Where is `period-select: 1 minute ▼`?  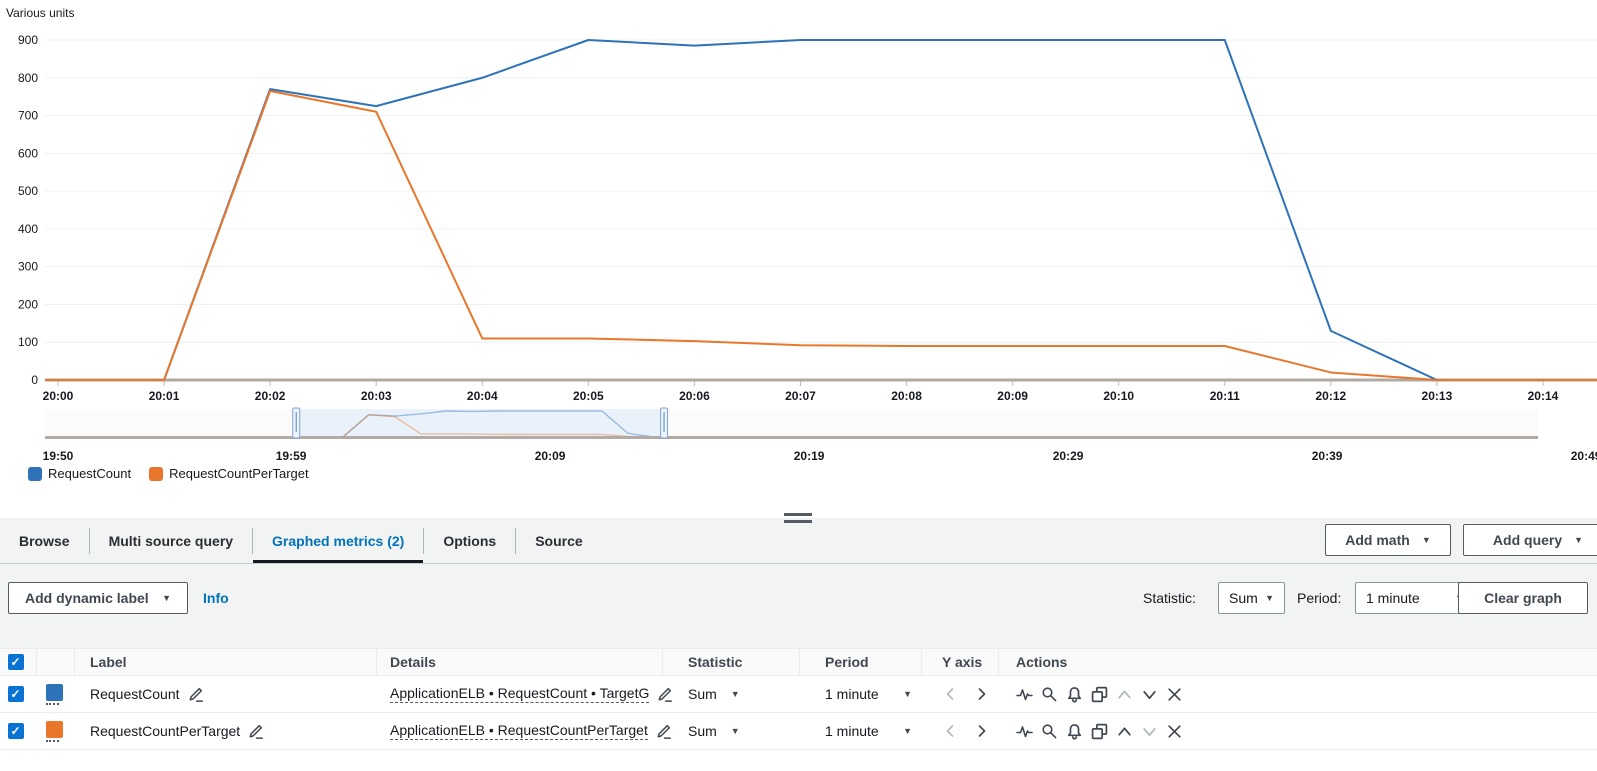
period-select: 1 minute ▼ is located at coordinates (1415, 598).